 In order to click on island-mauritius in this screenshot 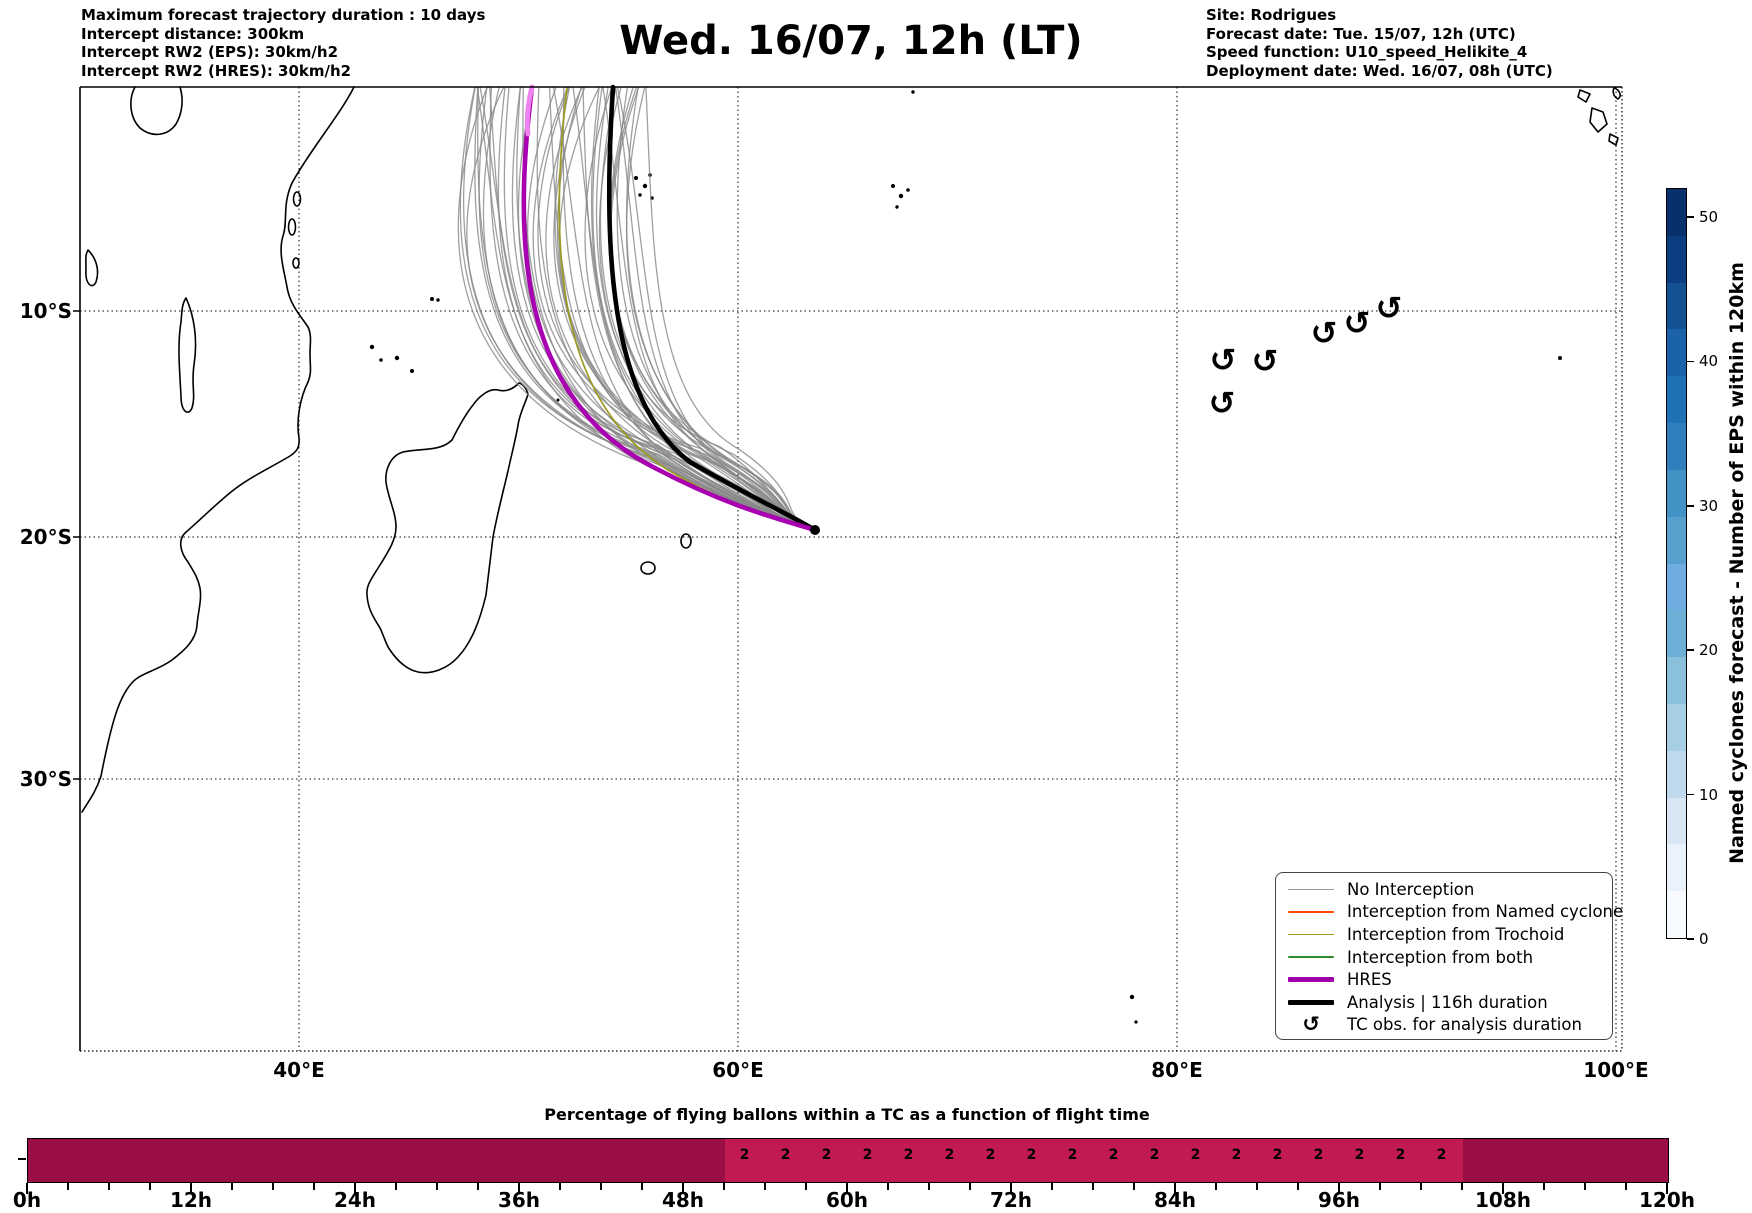, I will do `click(686, 541)`.